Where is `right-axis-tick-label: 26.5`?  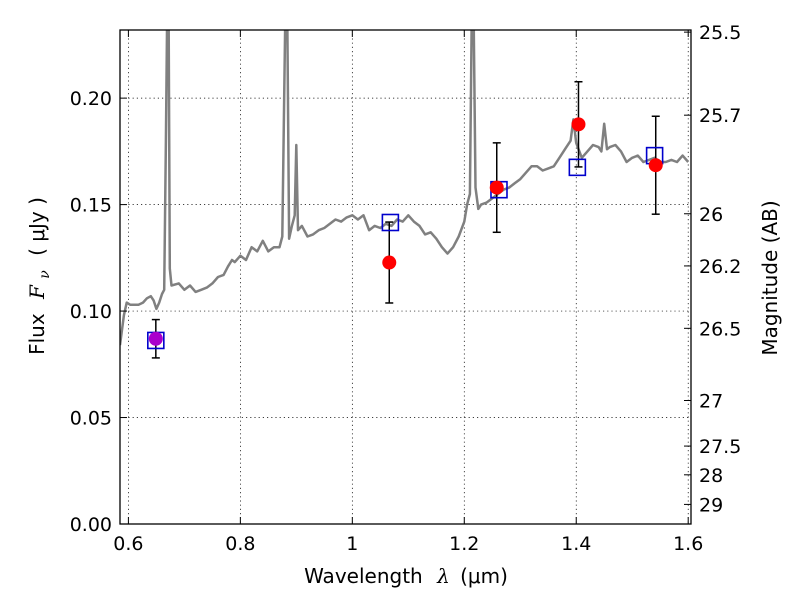 right-axis-tick-label: 26.5 is located at coordinates (720, 329).